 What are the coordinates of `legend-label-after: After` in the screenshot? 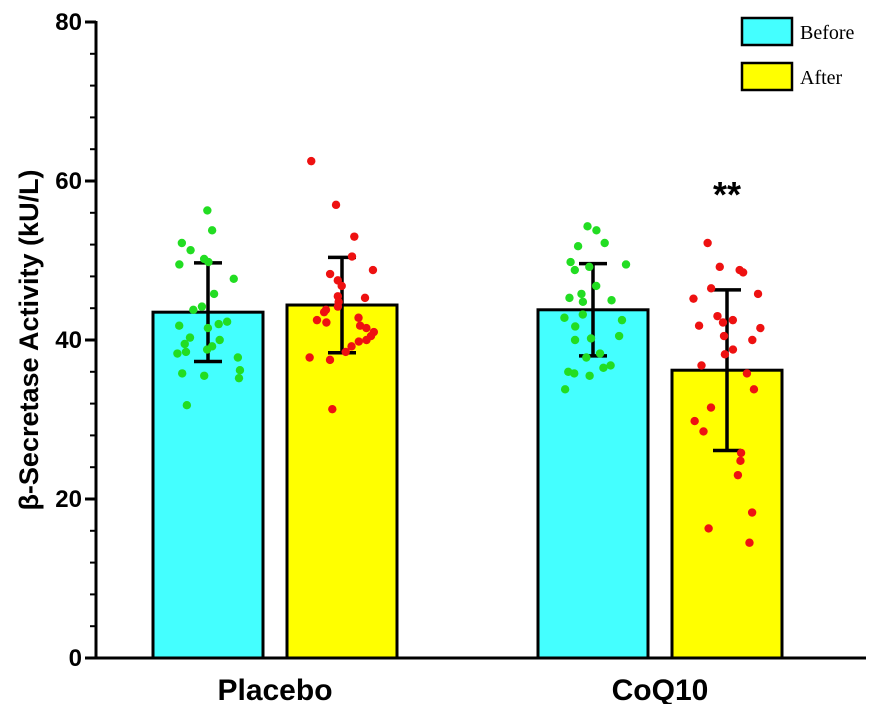 It's located at (821, 78).